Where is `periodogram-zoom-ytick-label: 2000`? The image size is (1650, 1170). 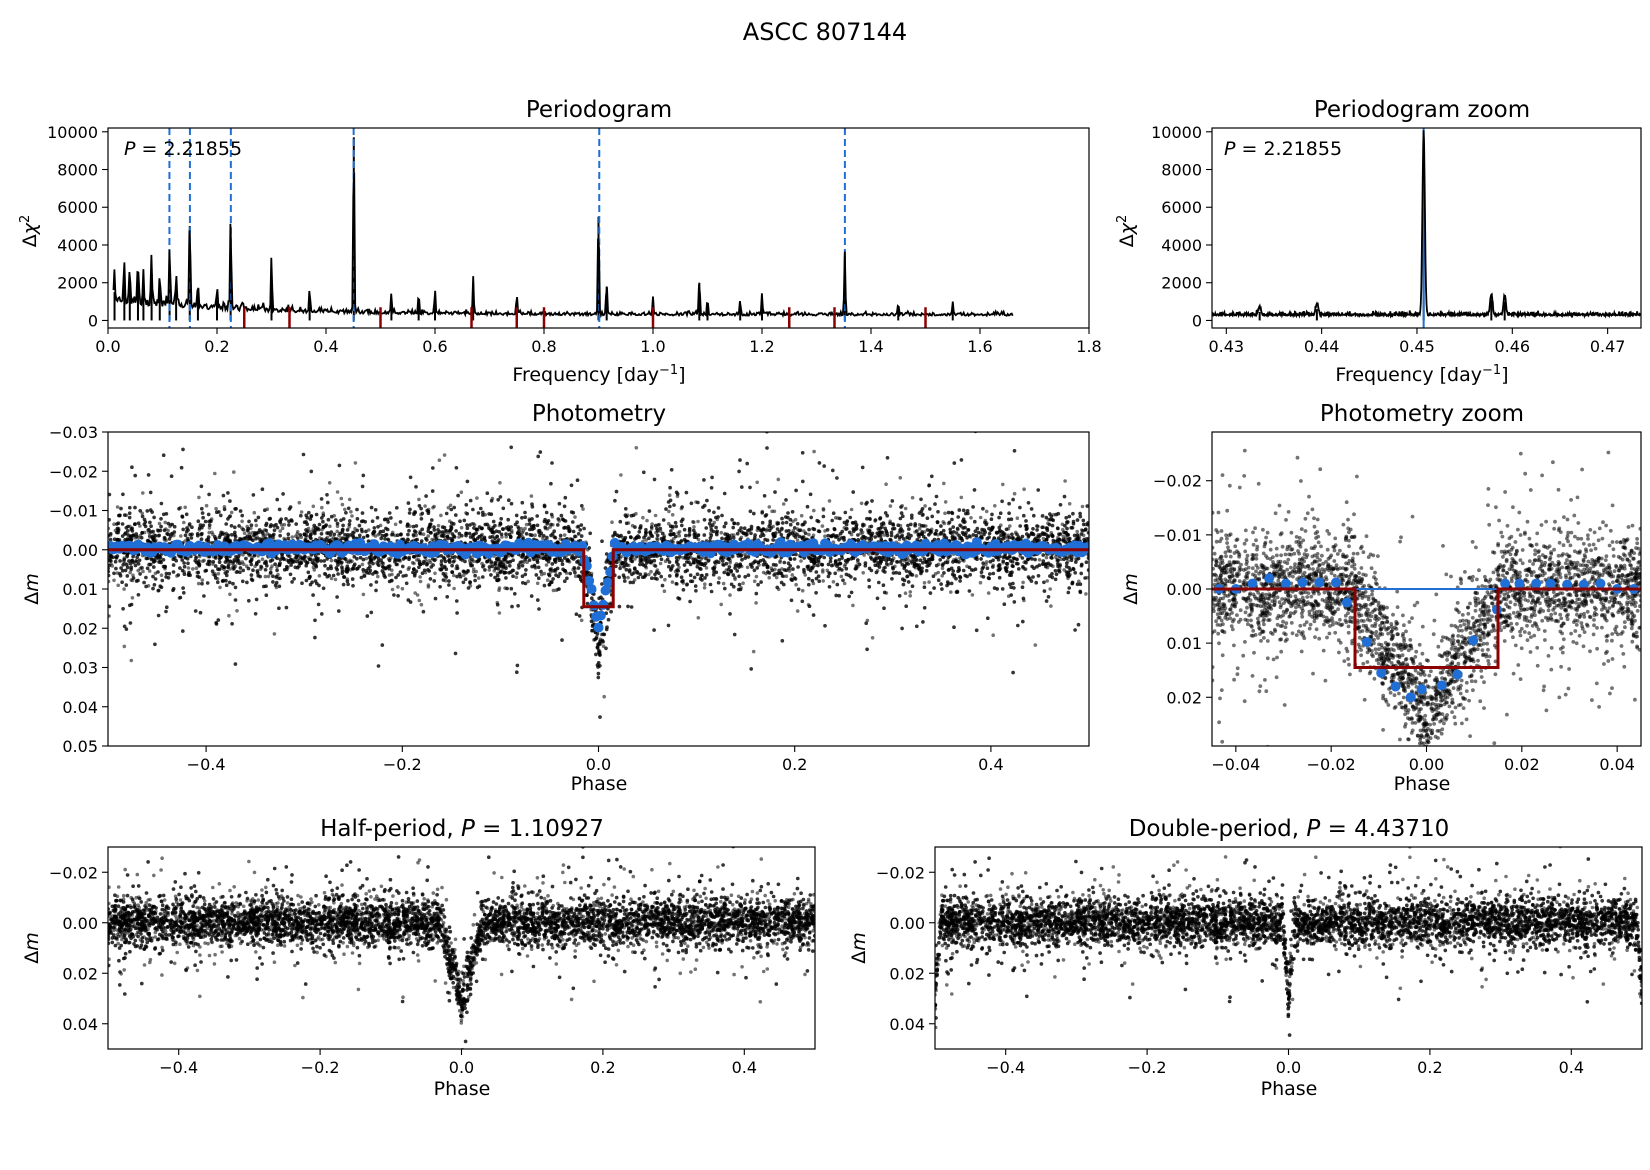
periodogram-zoom-ytick-label: 2000 is located at coordinates (1181, 283).